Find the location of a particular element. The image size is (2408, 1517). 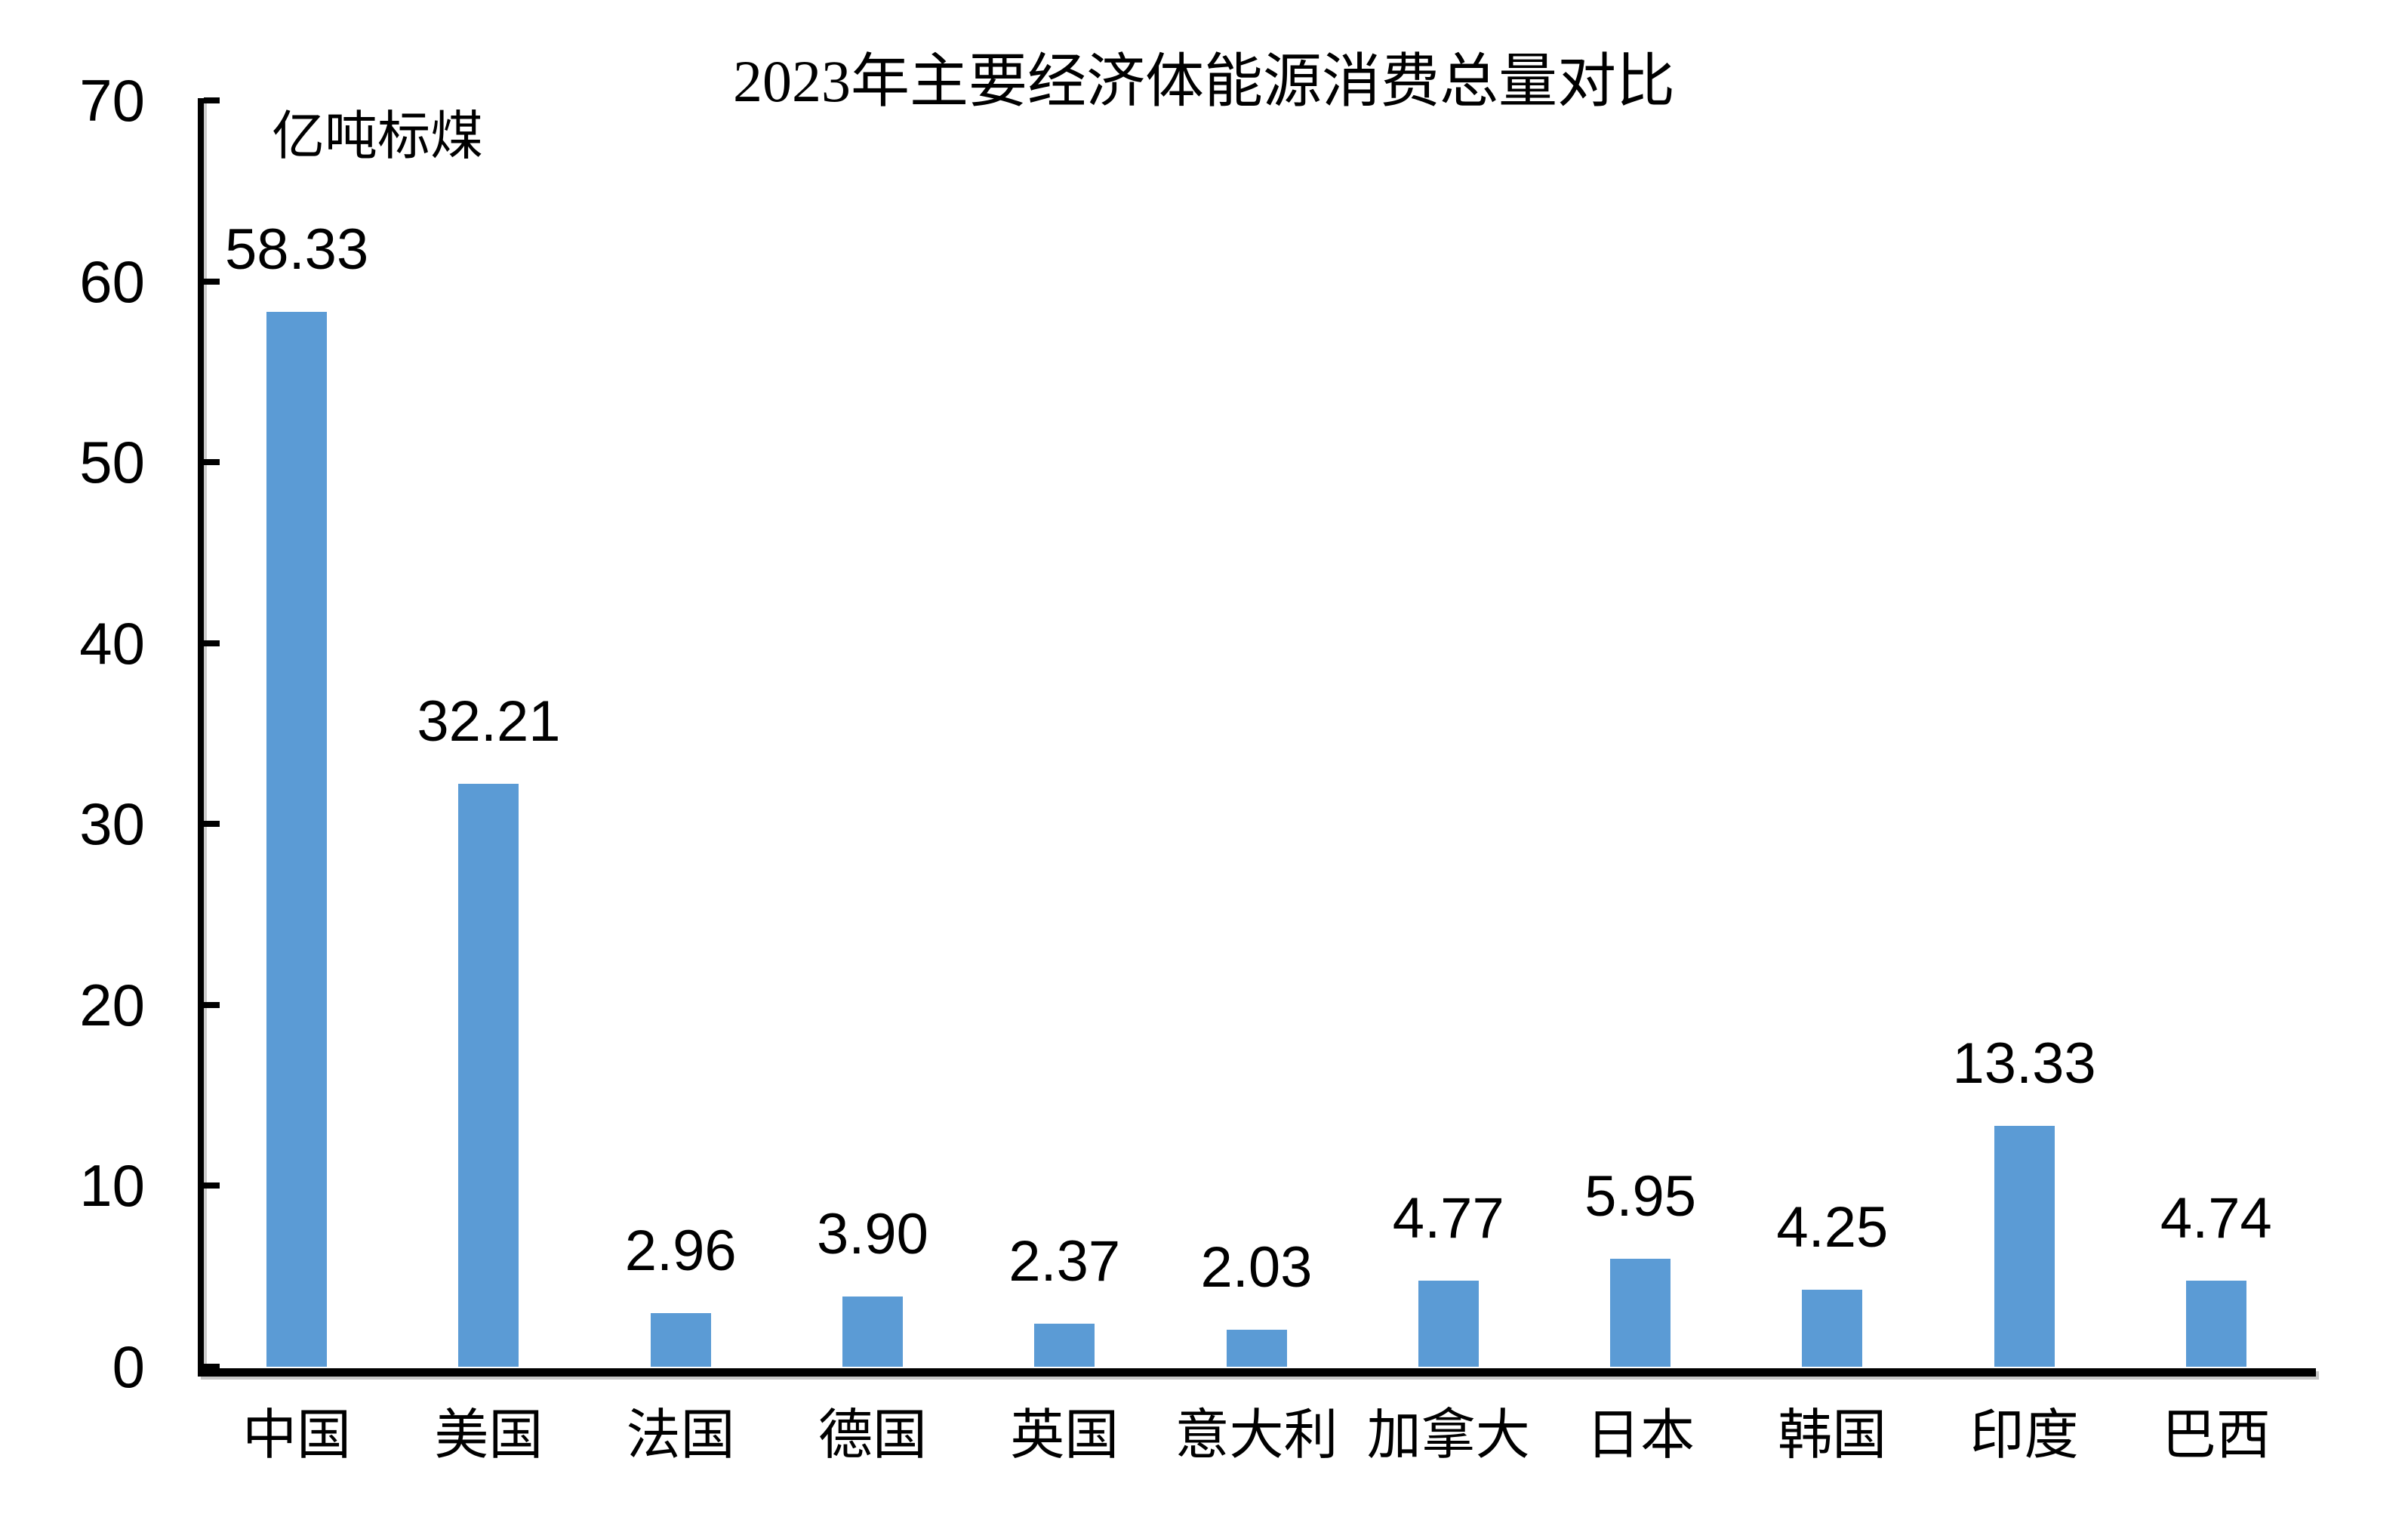

category-label: 韩国 is located at coordinates (1833, 1435).